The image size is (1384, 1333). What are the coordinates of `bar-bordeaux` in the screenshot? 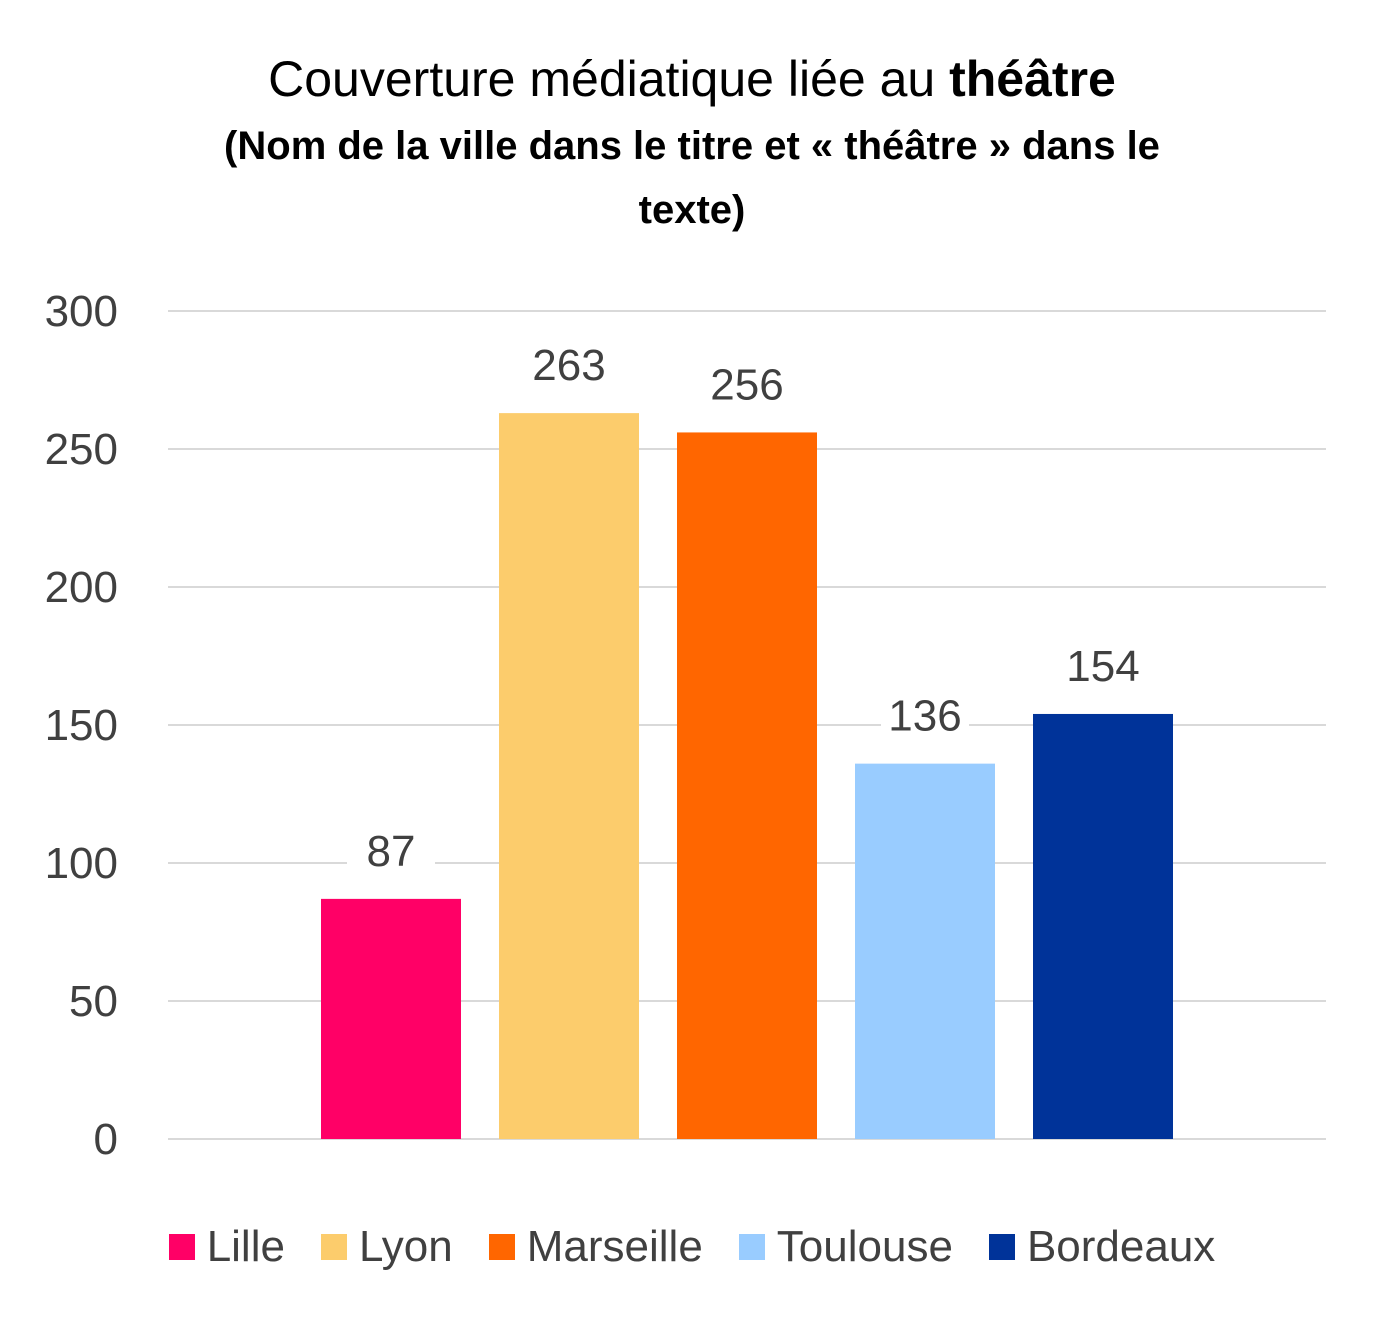 It's located at (1103, 926).